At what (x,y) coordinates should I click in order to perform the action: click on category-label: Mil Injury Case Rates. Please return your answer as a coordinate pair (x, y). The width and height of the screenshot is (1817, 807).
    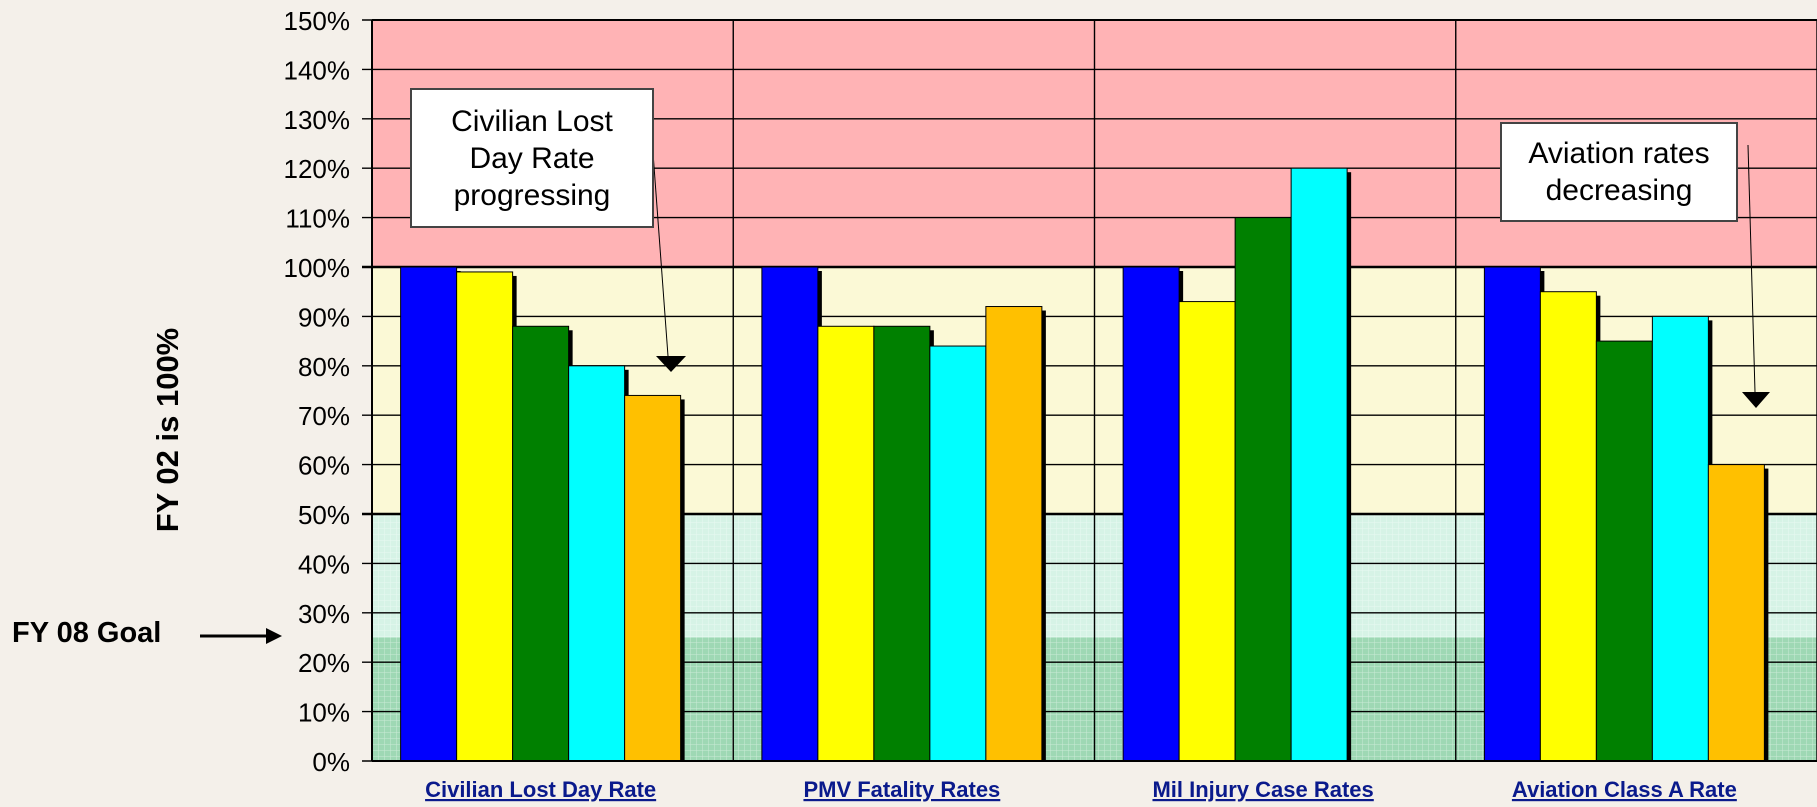
    Looking at the image, I should click on (1262, 789).